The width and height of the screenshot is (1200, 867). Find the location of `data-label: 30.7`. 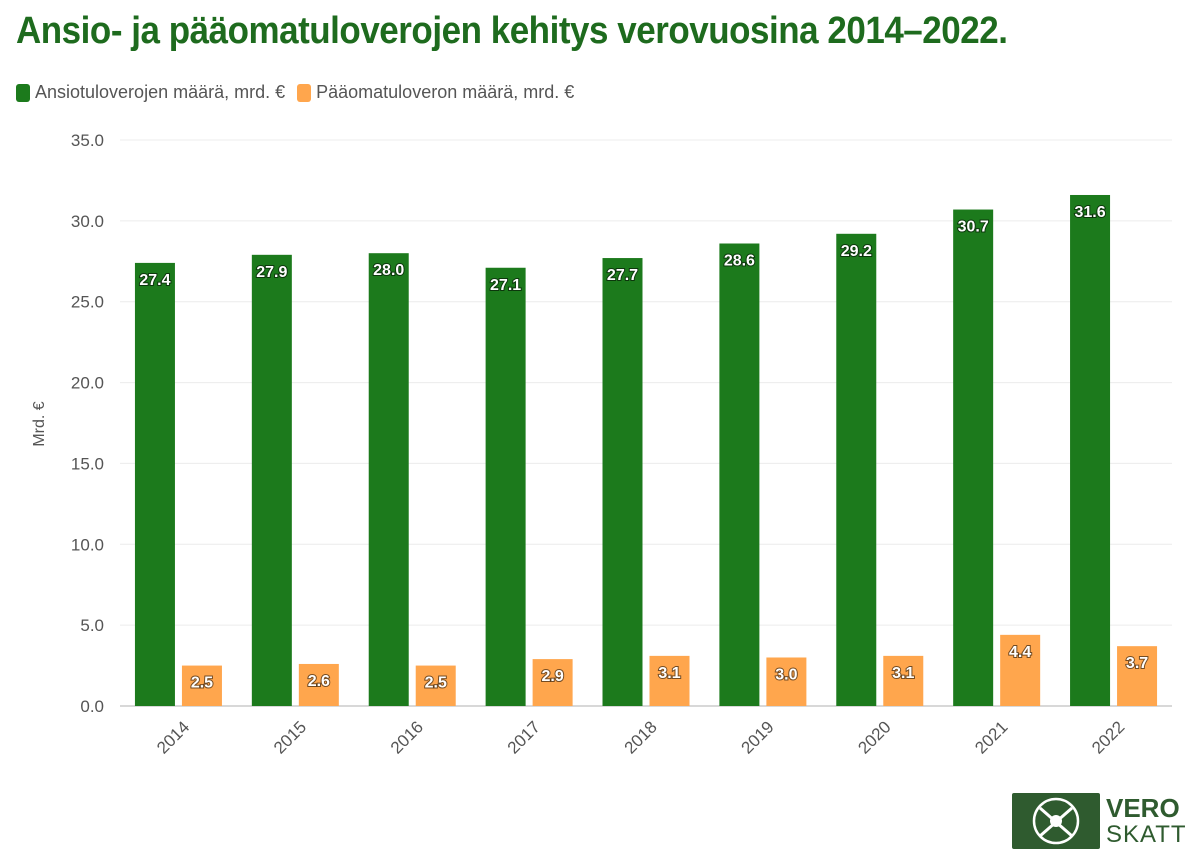

data-label: 30.7 is located at coordinates (973, 227).